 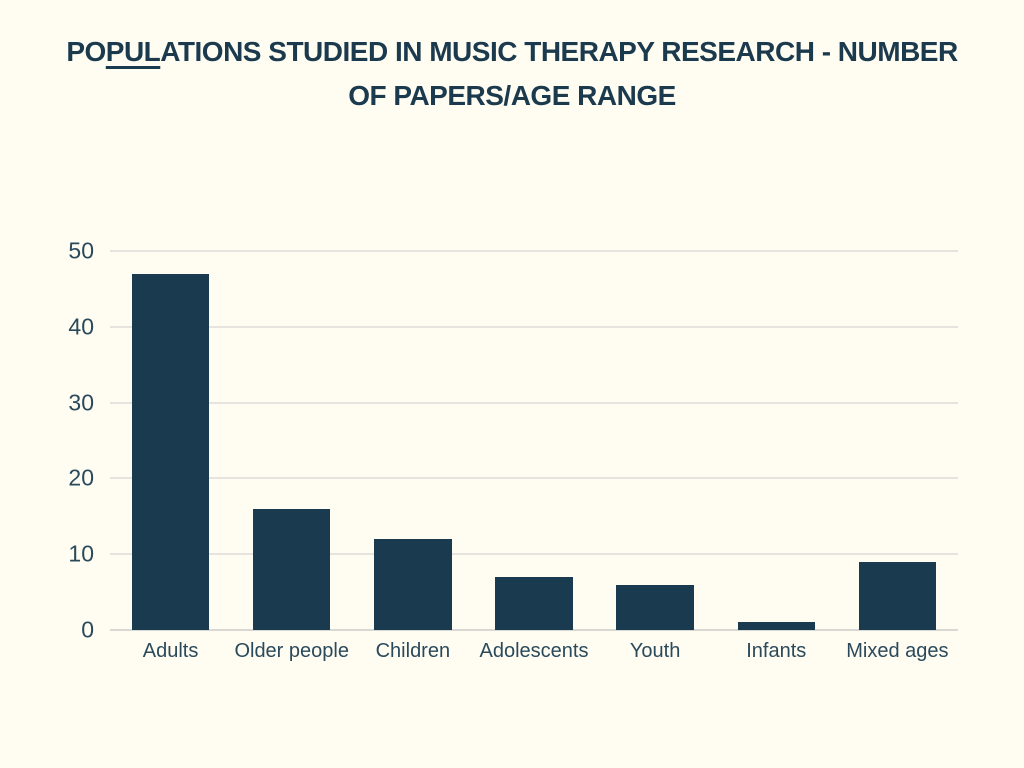 What do you see at coordinates (81, 250) in the screenshot?
I see `y-tick-label-50: 50` at bounding box center [81, 250].